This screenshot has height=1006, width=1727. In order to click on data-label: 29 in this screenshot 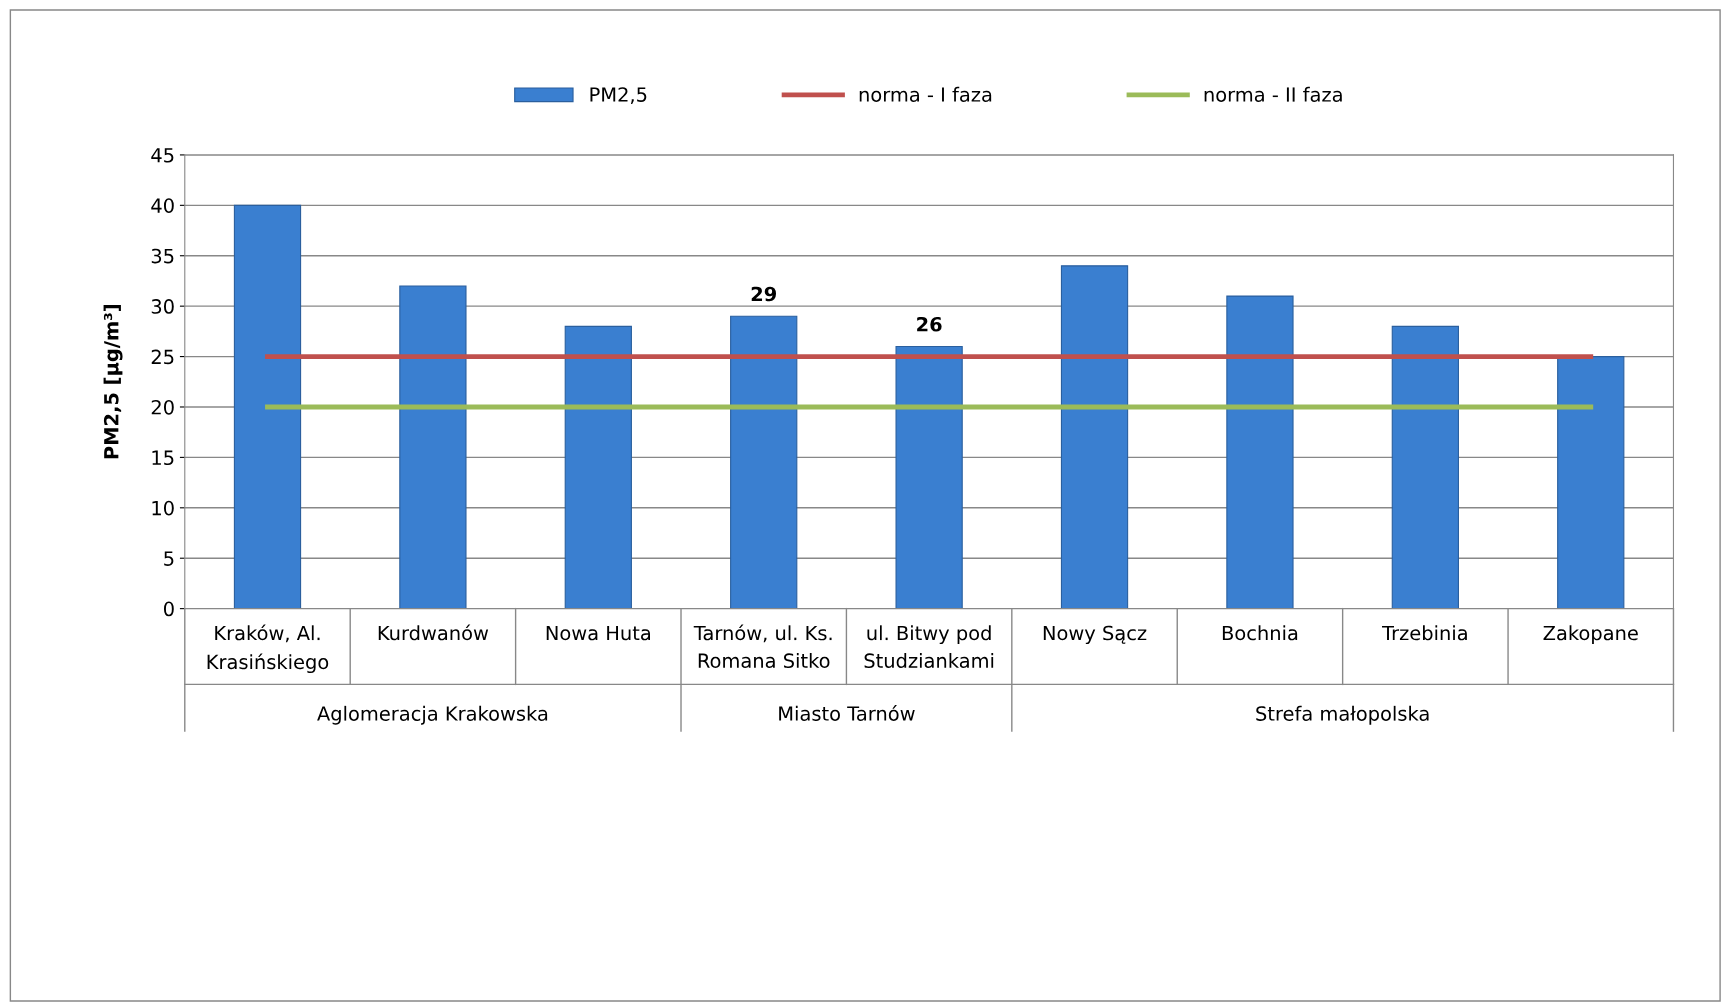, I will do `click(763, 294)`.